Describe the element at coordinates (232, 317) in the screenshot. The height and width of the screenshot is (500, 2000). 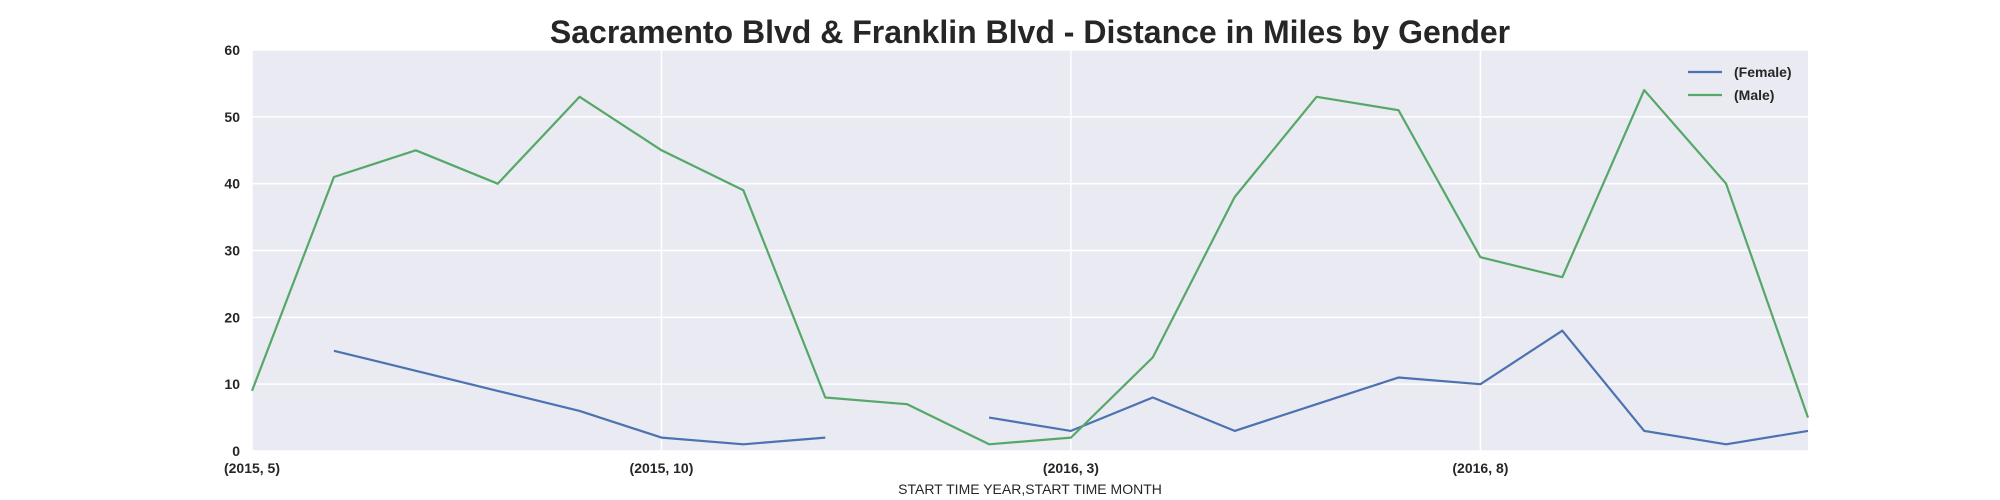
I see `y-tick-label: 20` at that location.